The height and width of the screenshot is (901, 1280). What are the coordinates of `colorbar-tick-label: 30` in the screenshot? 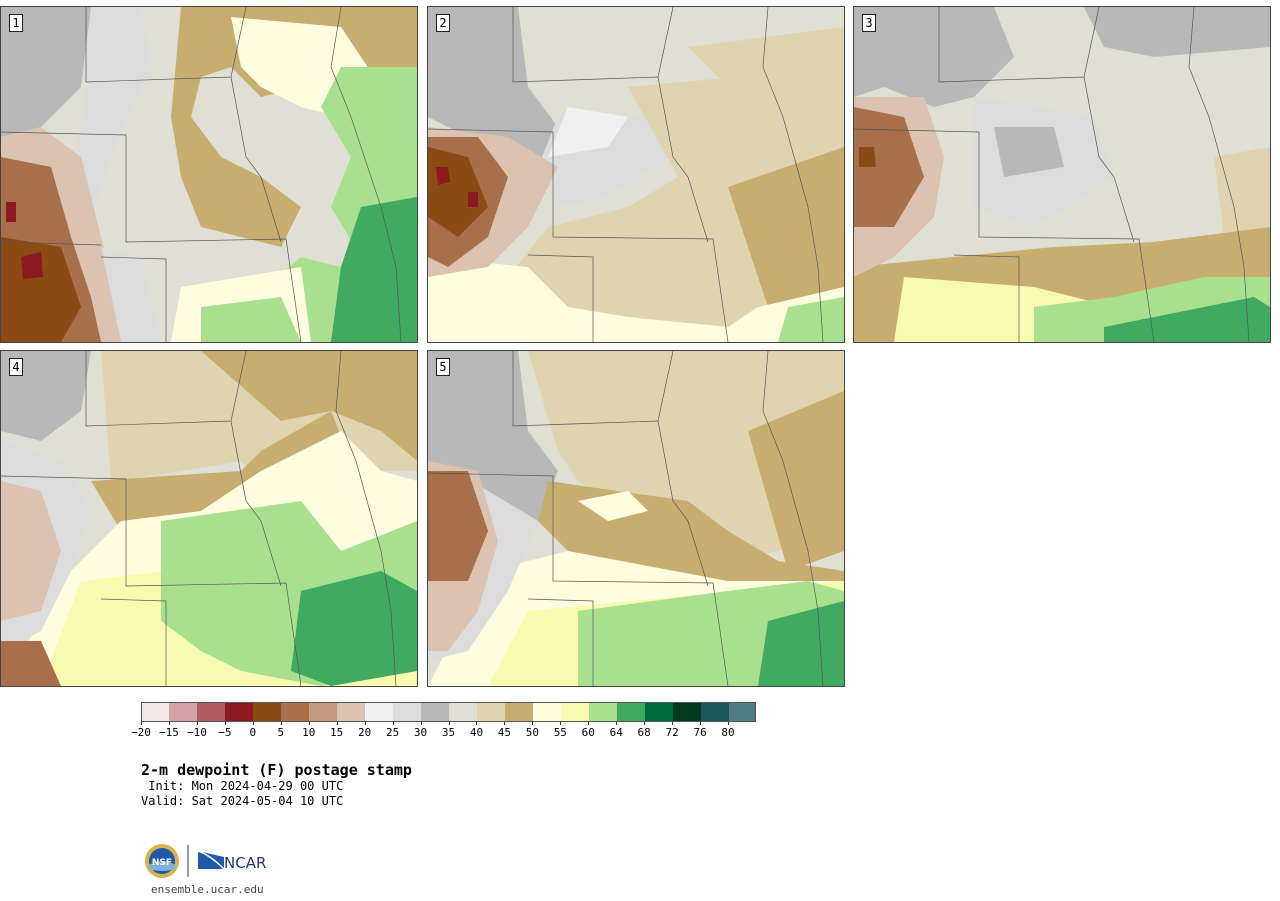 It's located at (420, 732).